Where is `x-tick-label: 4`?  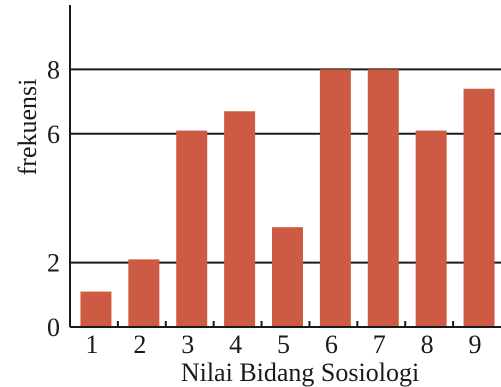 x-tick-label: 4 is located at coordinates (235, 344).